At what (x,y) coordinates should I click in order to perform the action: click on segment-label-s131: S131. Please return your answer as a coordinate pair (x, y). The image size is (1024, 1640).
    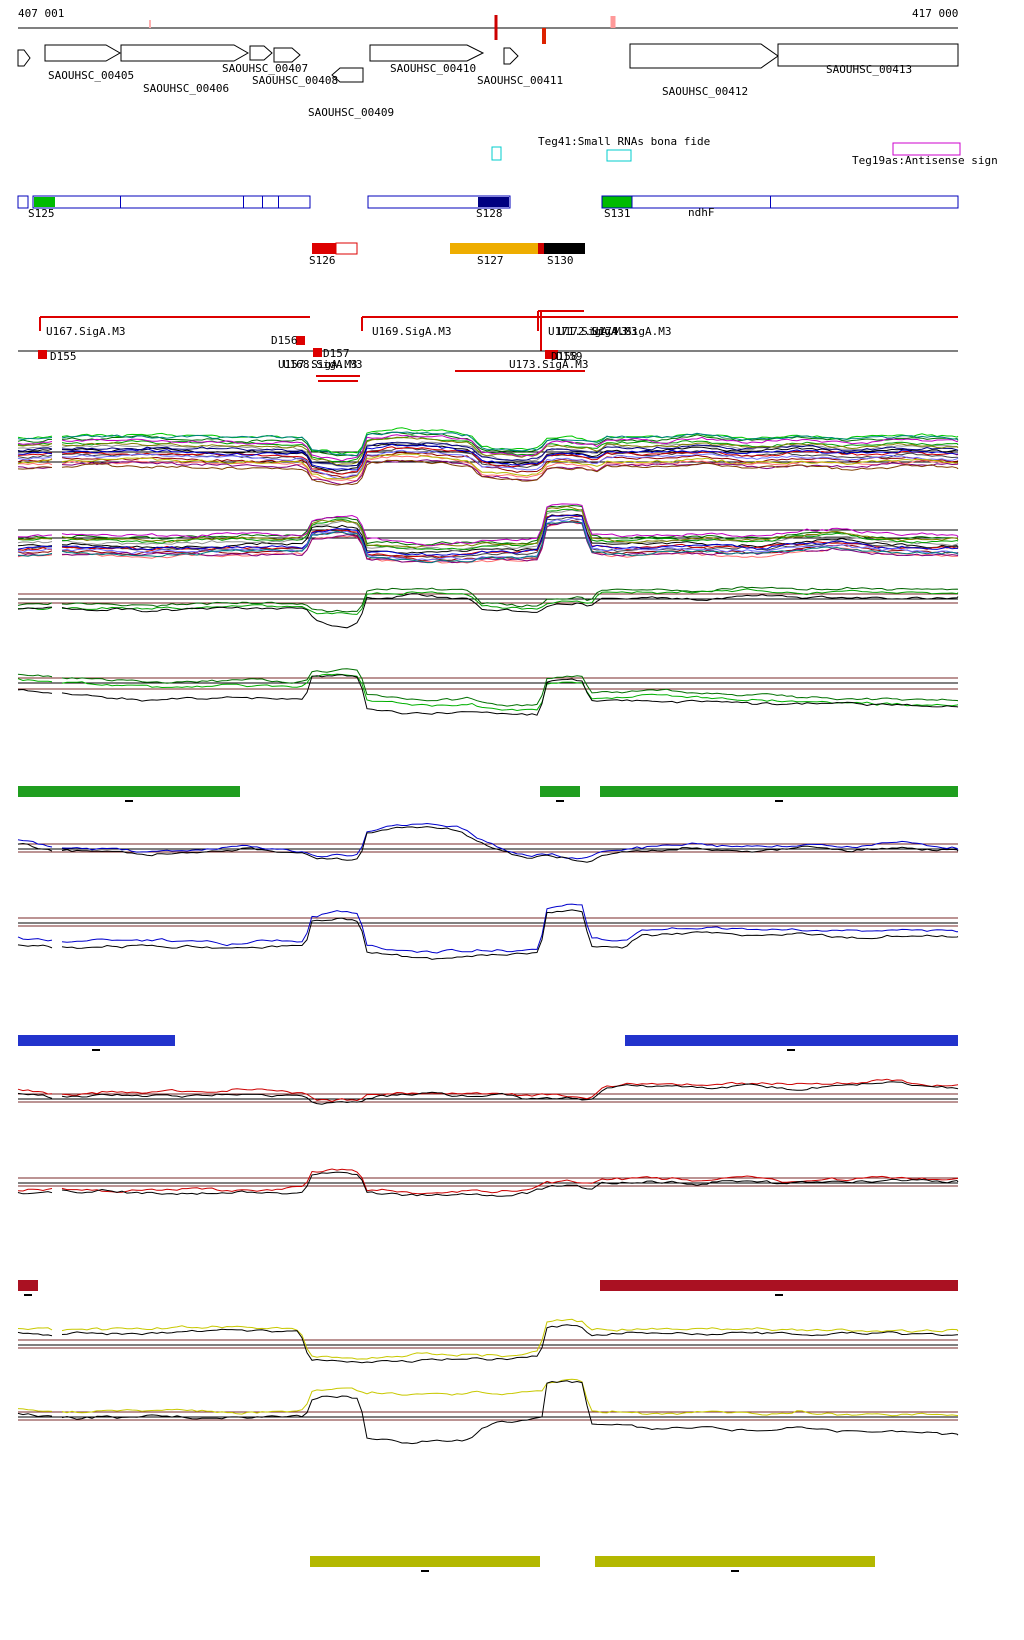
    Looking at the image, I should click on (617, 213).